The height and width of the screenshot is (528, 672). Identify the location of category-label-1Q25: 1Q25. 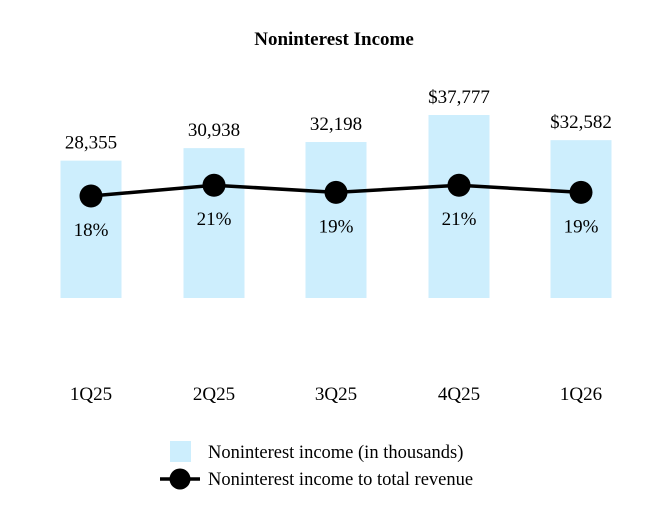
(91, 394).